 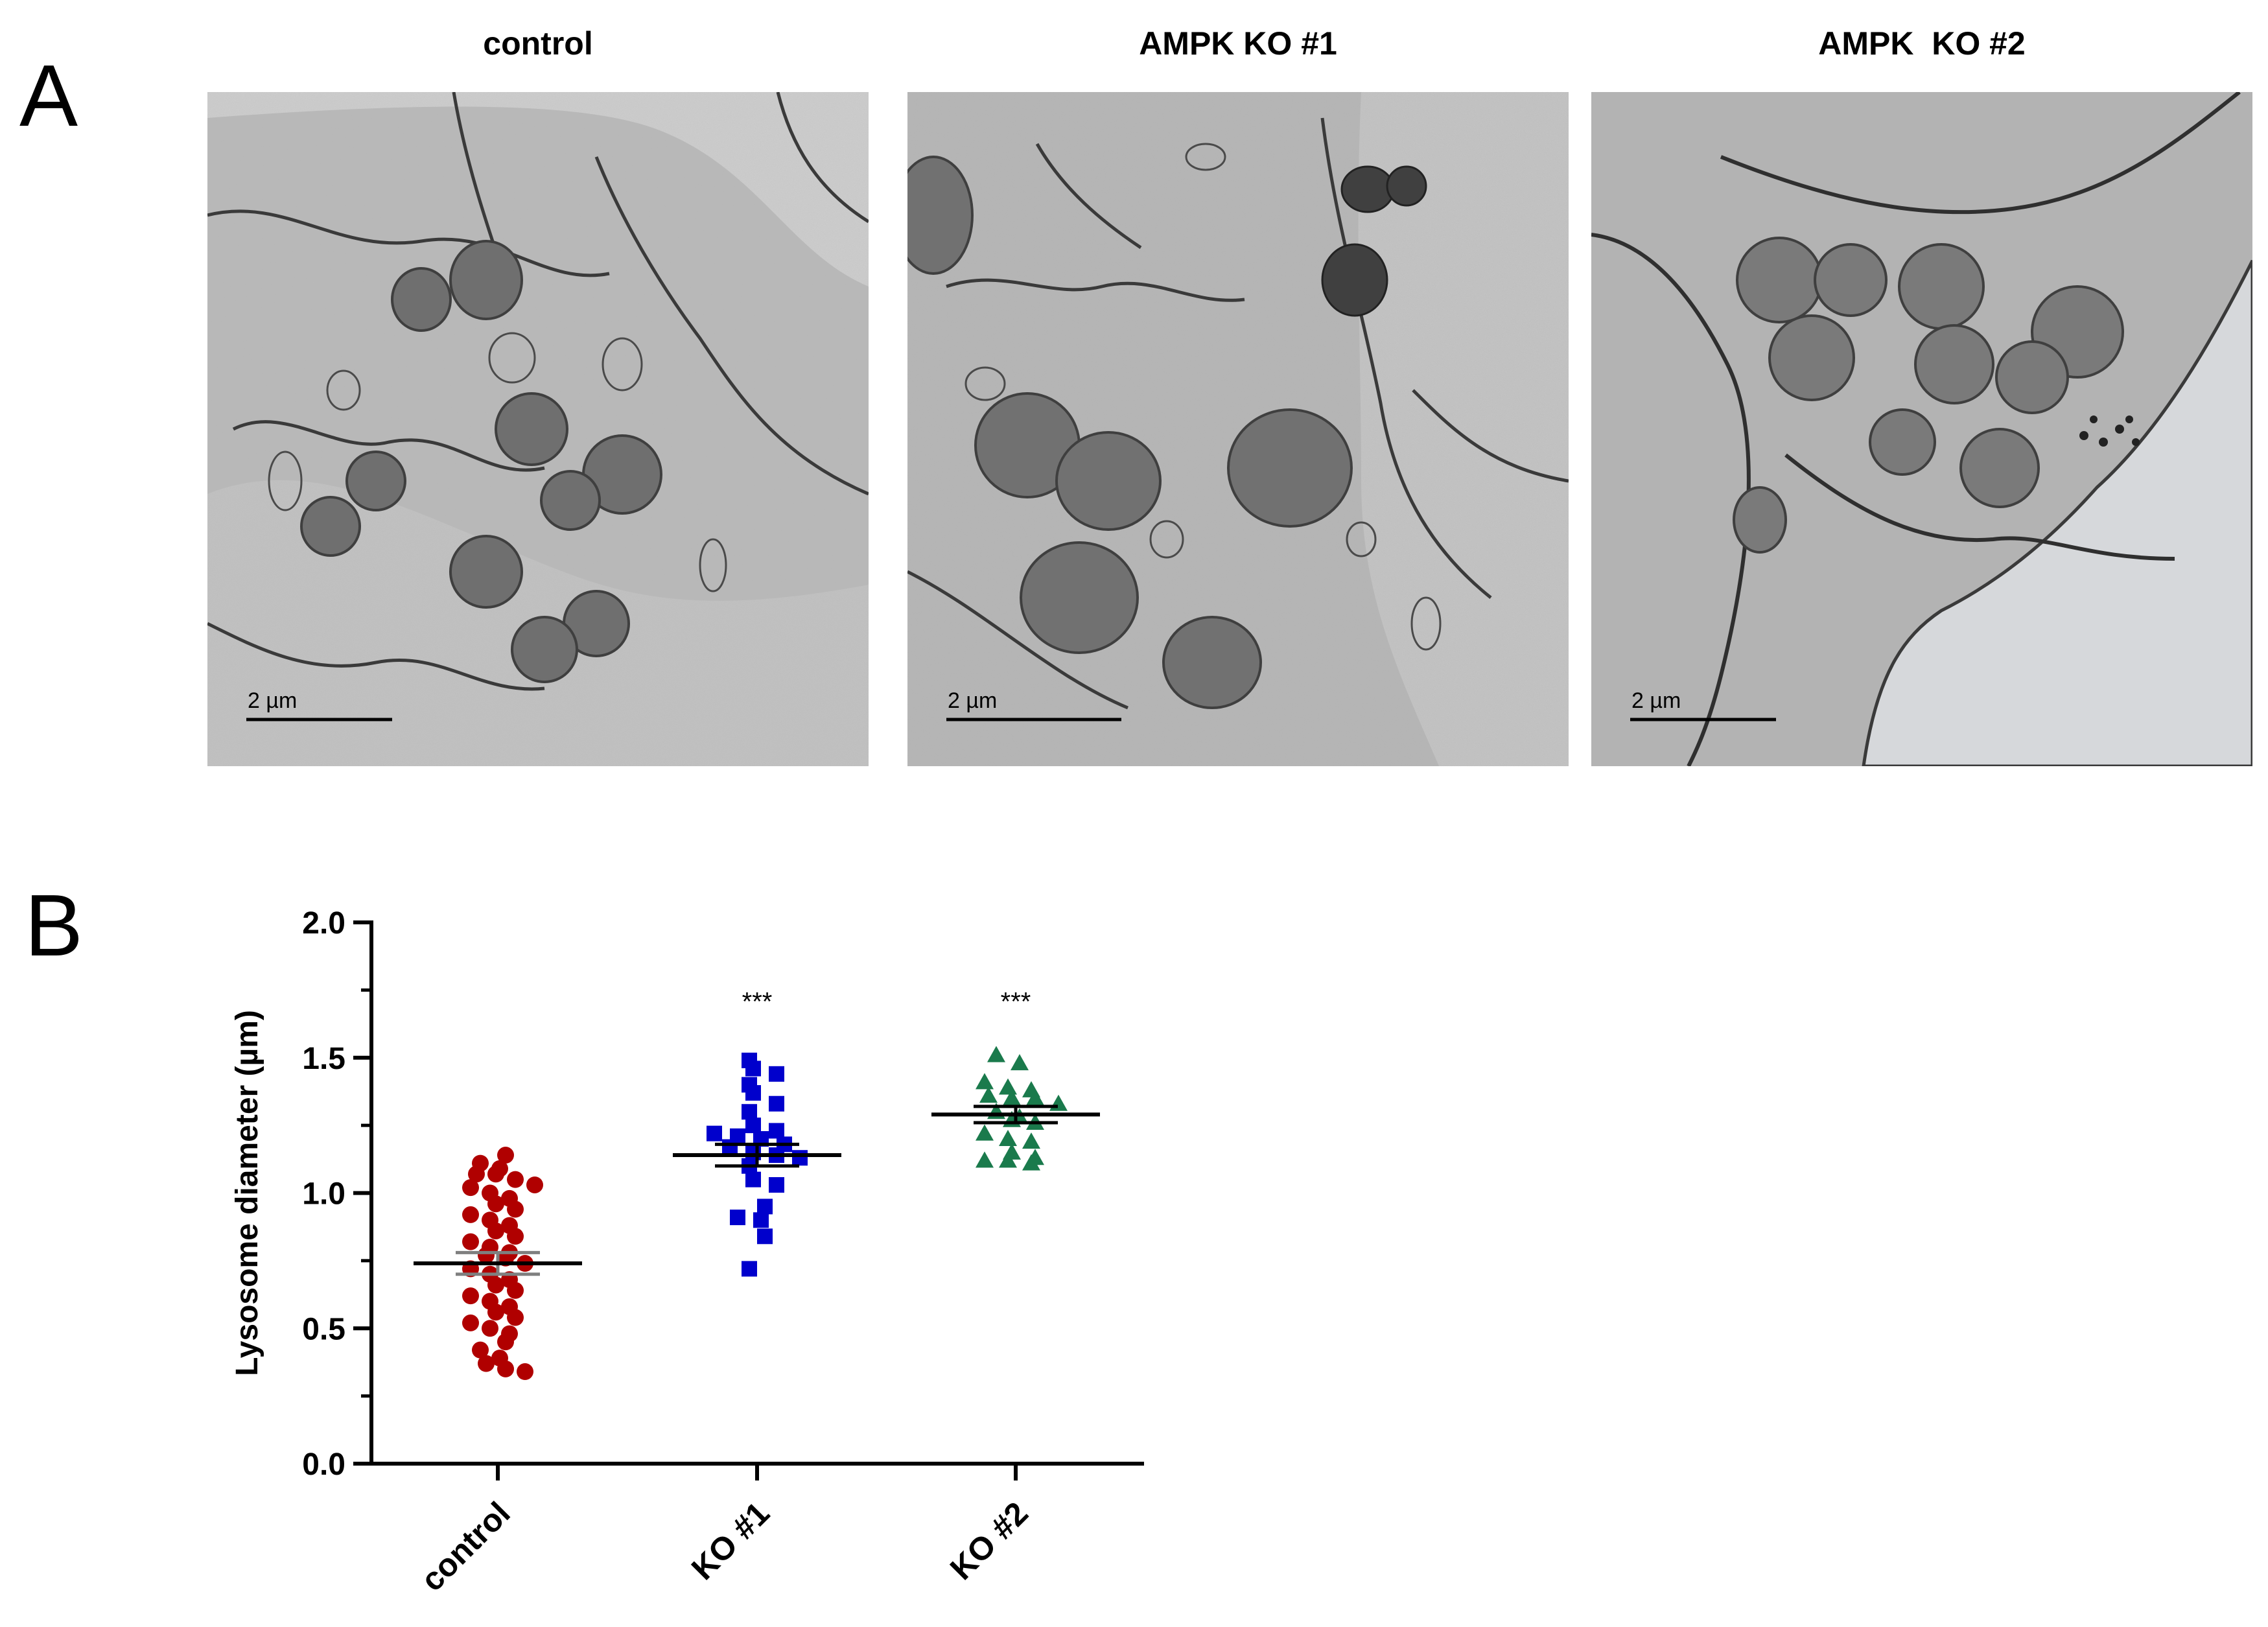 I want to click on micrograph-control: 2 µm, so click(x=538, y=429).